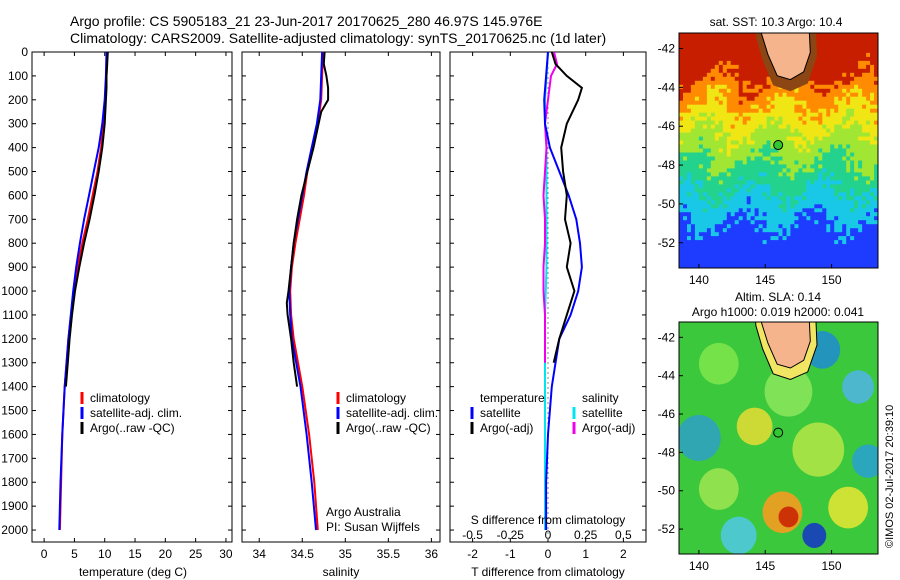 The height and width of the screenshot is (580, 900). Describe the element at coordinates (14, 411) in the screenshot. I see `depth-tick-label: 1500` at that location.